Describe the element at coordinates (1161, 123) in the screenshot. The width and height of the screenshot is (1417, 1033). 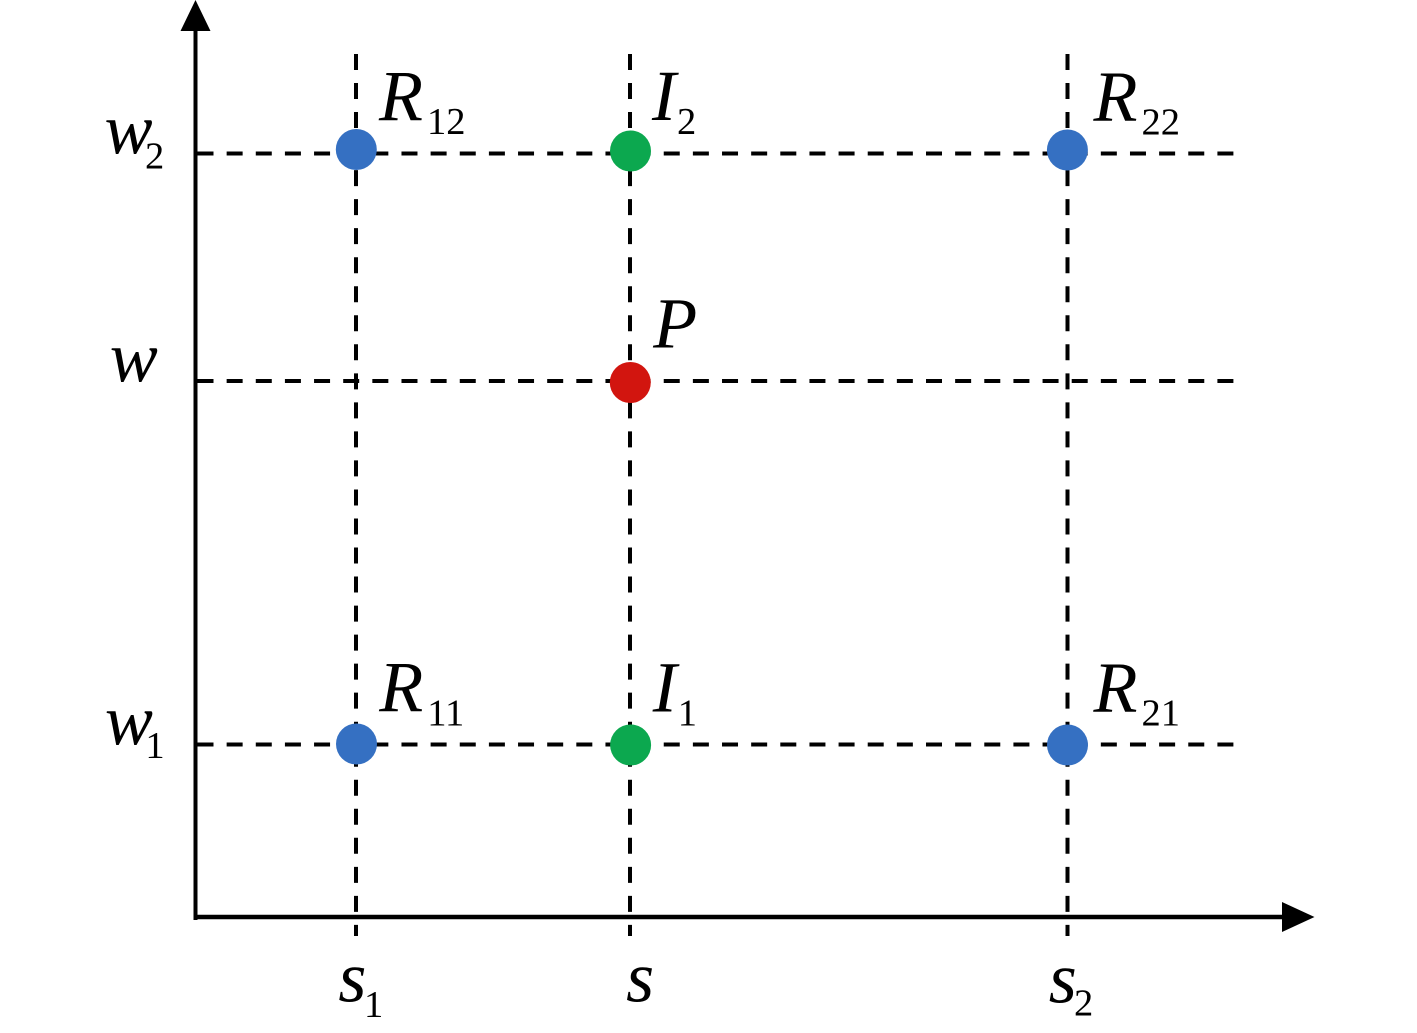
I see `svg-text: 22` at that location.